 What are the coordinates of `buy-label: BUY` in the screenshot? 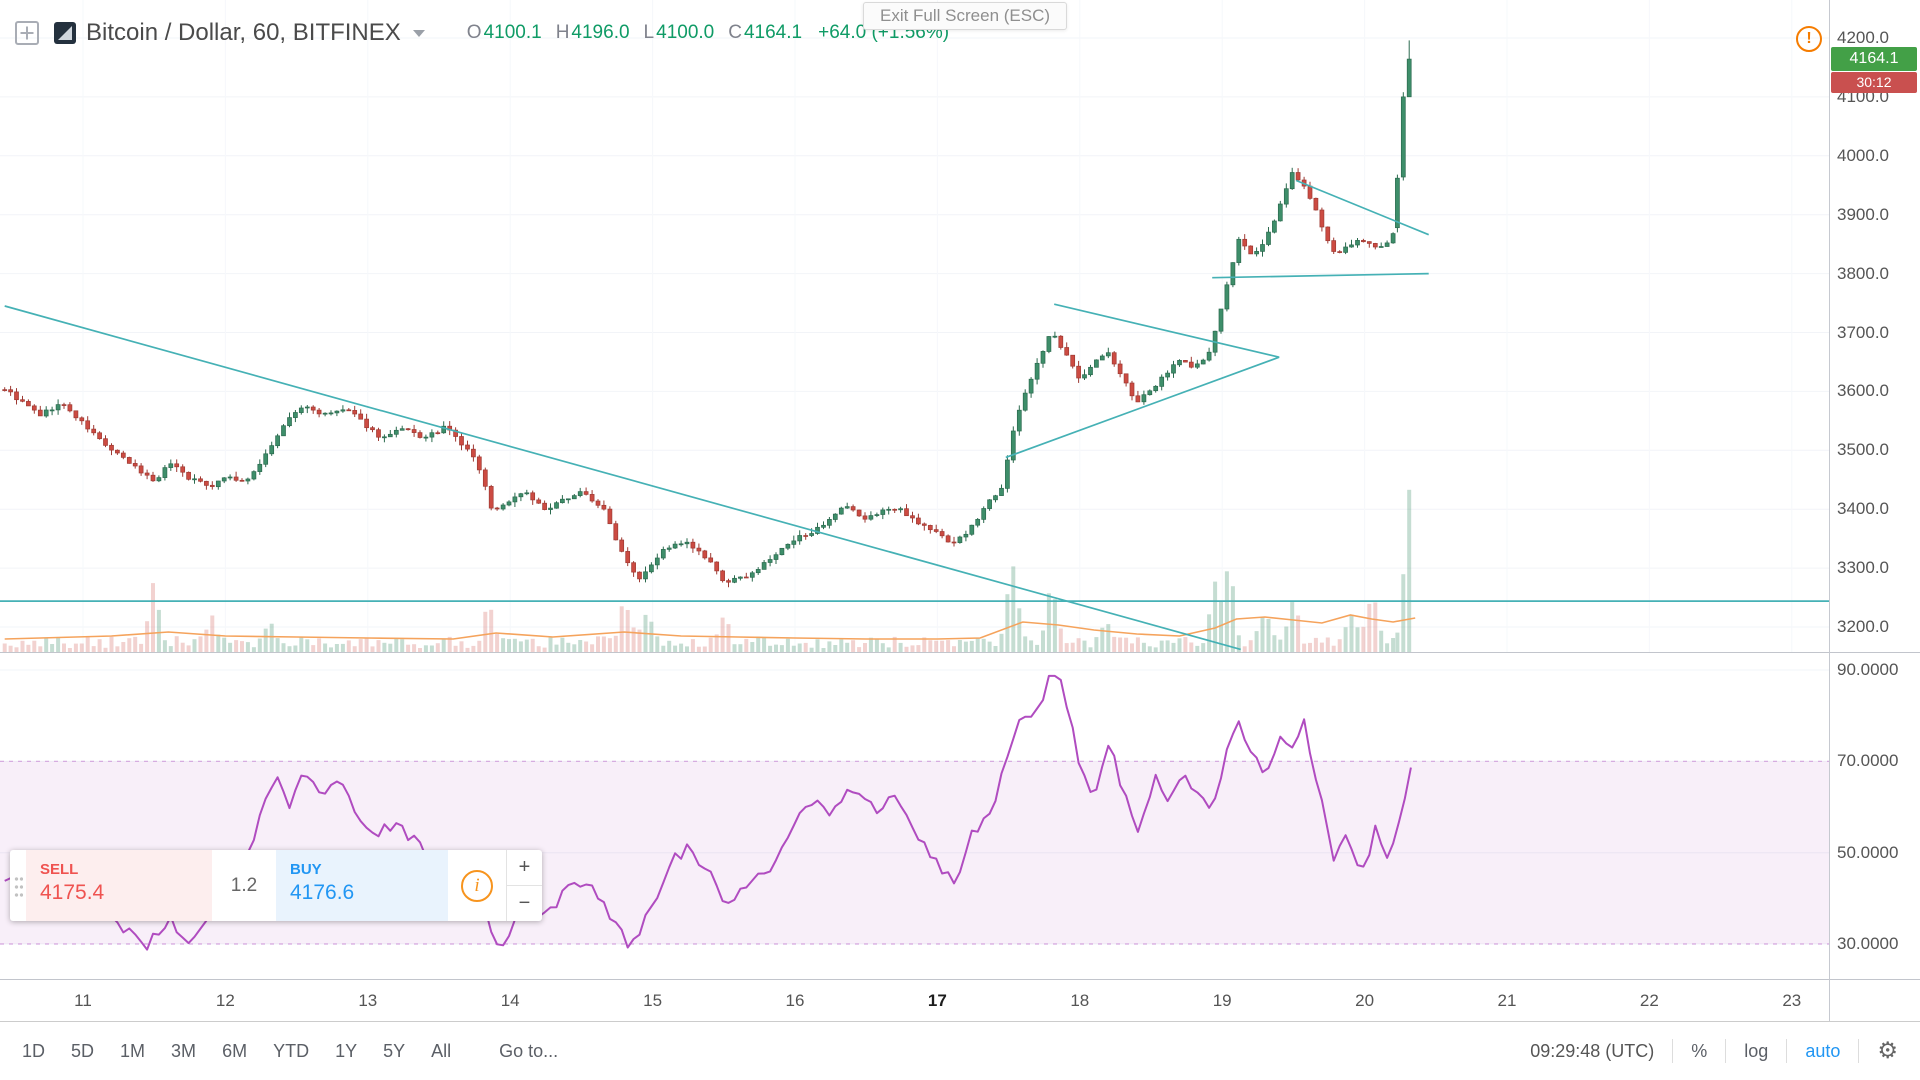 It's located at (306, 869).